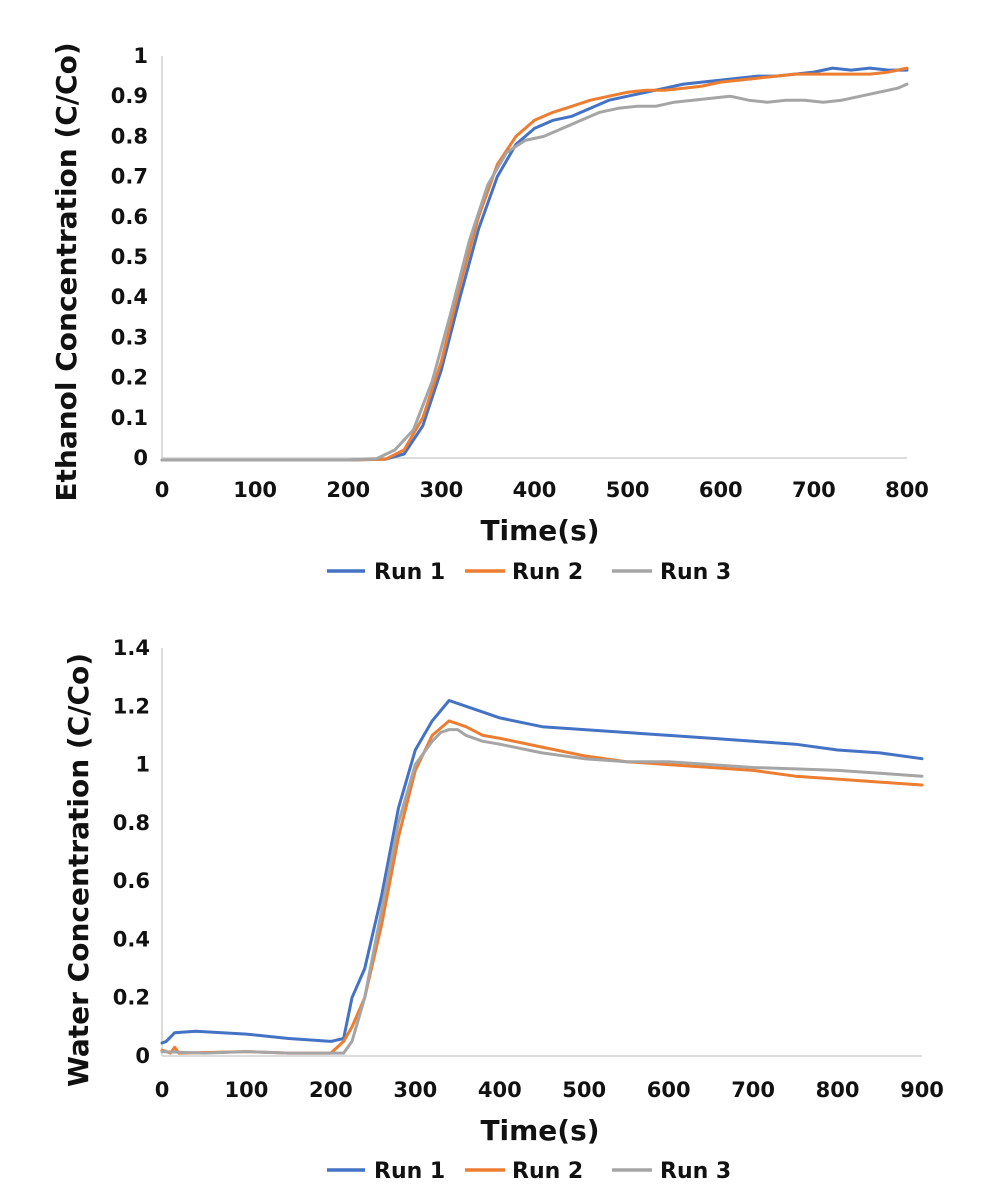  Describe the element at coordinates (78, 870) in the screenshot. I see `y-axis-title: Water Concentration (C/Co)` at that location.